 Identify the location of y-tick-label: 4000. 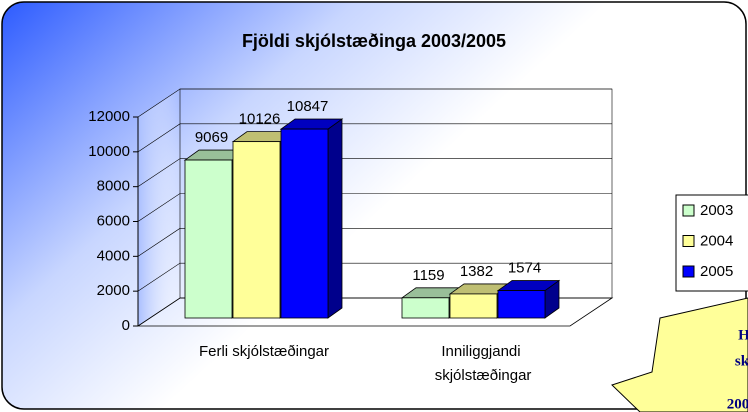
(113, 255).